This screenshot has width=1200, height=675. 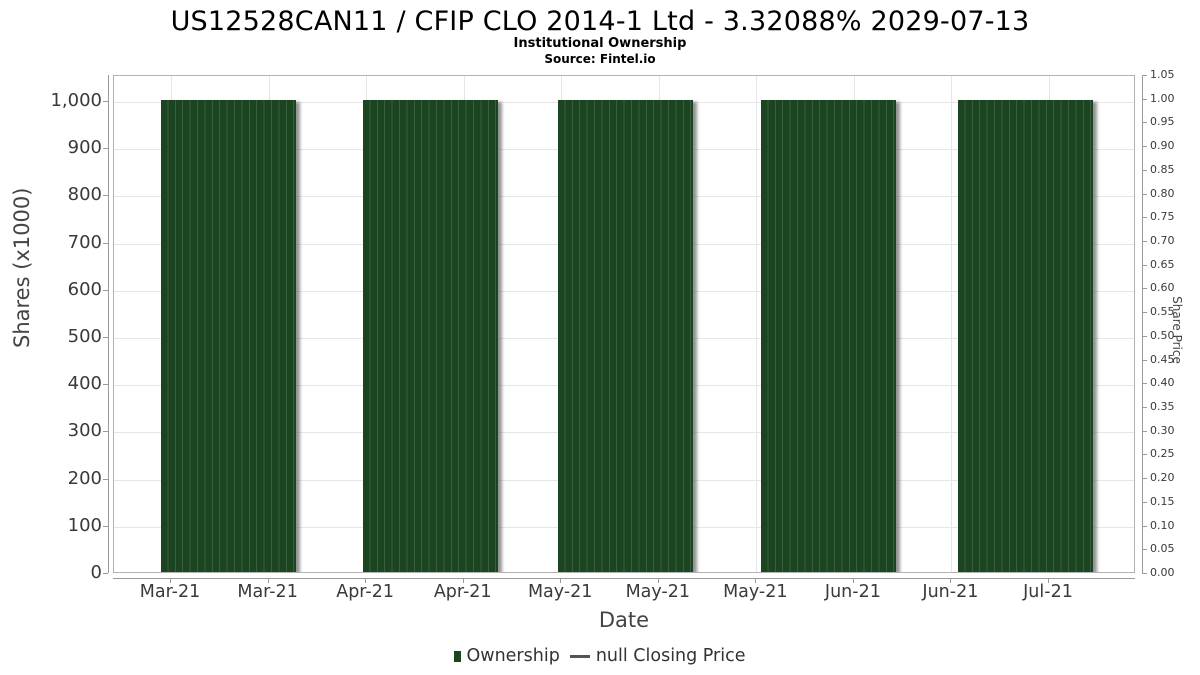 What do you see at coordinates (1162, 217) in the screenshot?
I see `right-axis-tick-label: 0.75` at bounding box center [1162, 217].